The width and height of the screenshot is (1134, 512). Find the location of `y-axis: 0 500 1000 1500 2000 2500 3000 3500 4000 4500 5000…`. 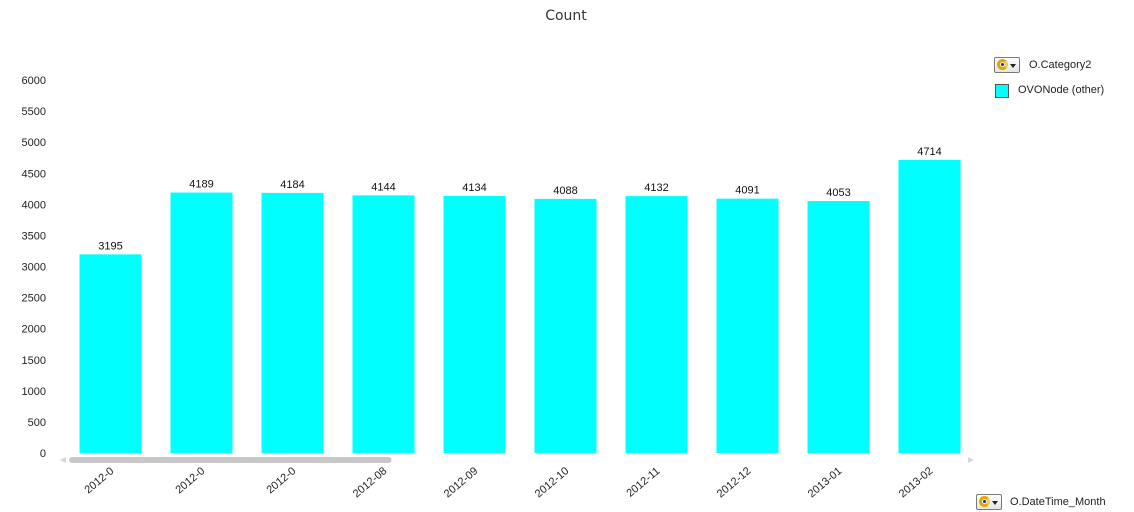

y-axis: 0 500 1000 1500 2000 2500 3000 3500 4000 4500 5000… is located at coordinates (34, 267).